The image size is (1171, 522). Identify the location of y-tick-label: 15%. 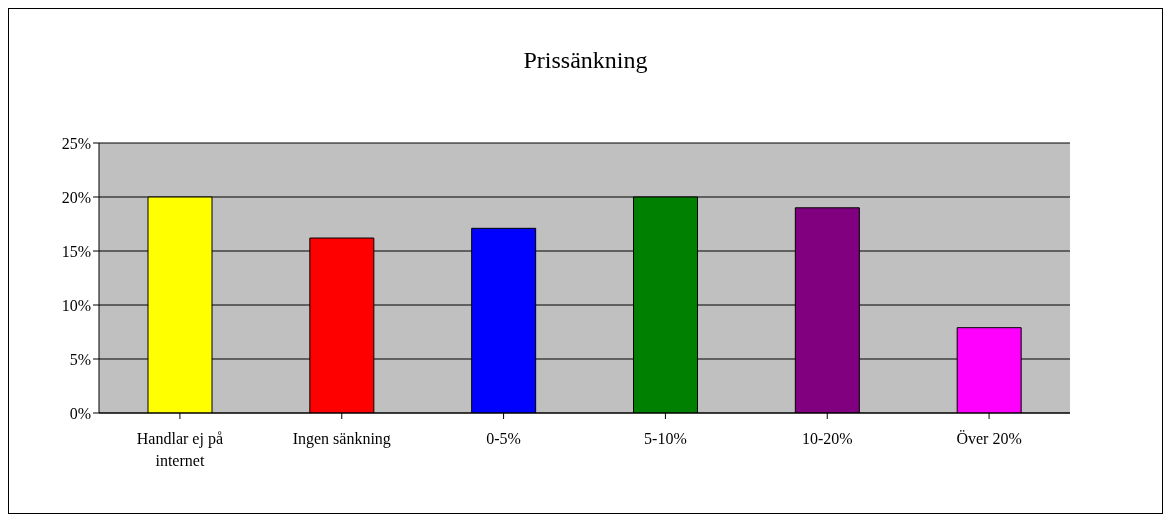
(76, 251).